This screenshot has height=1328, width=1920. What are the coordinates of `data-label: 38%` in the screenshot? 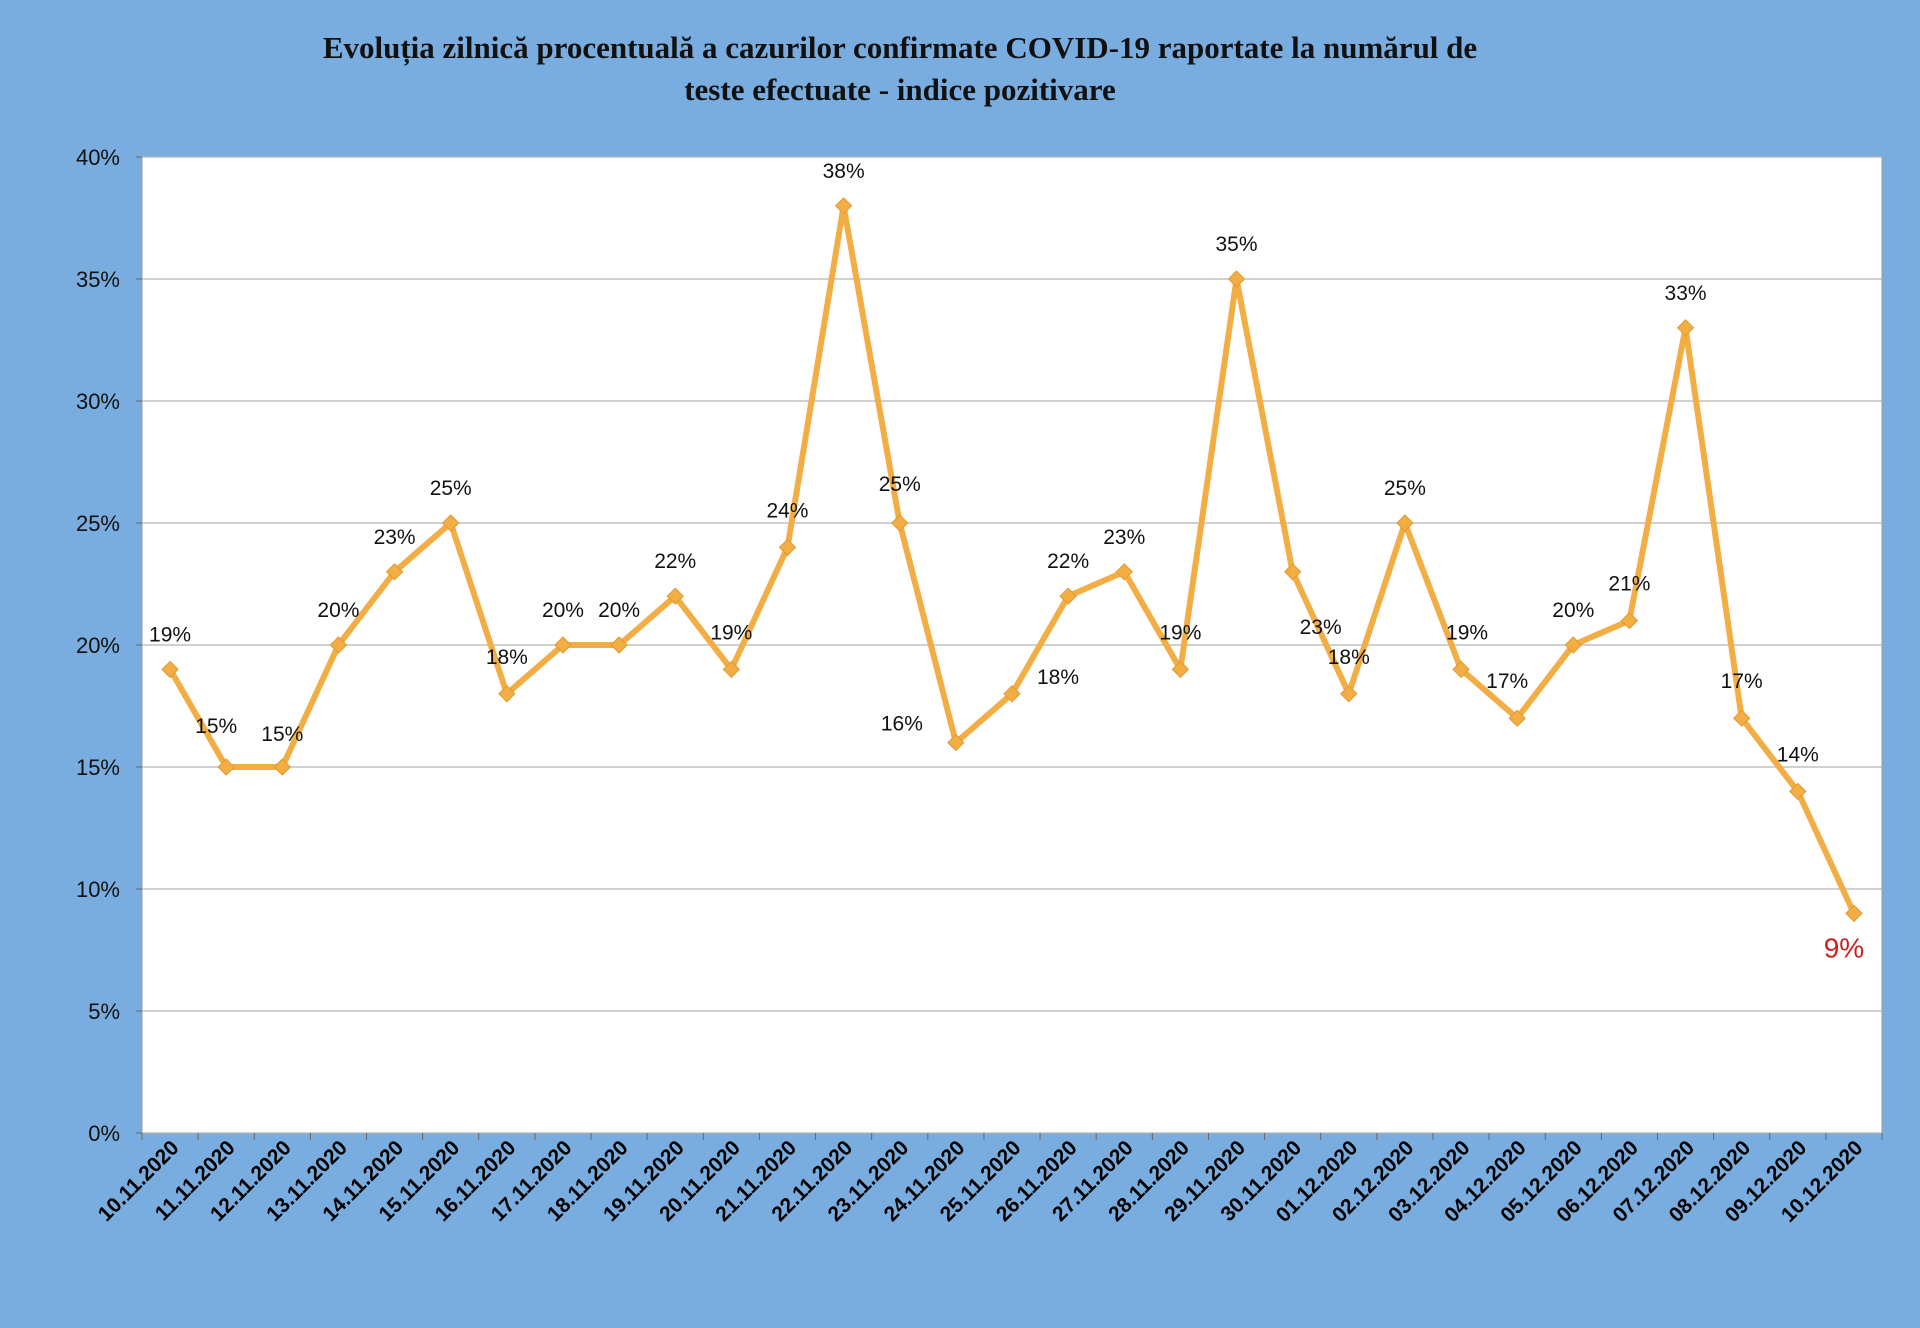 It's located at (844, 171).